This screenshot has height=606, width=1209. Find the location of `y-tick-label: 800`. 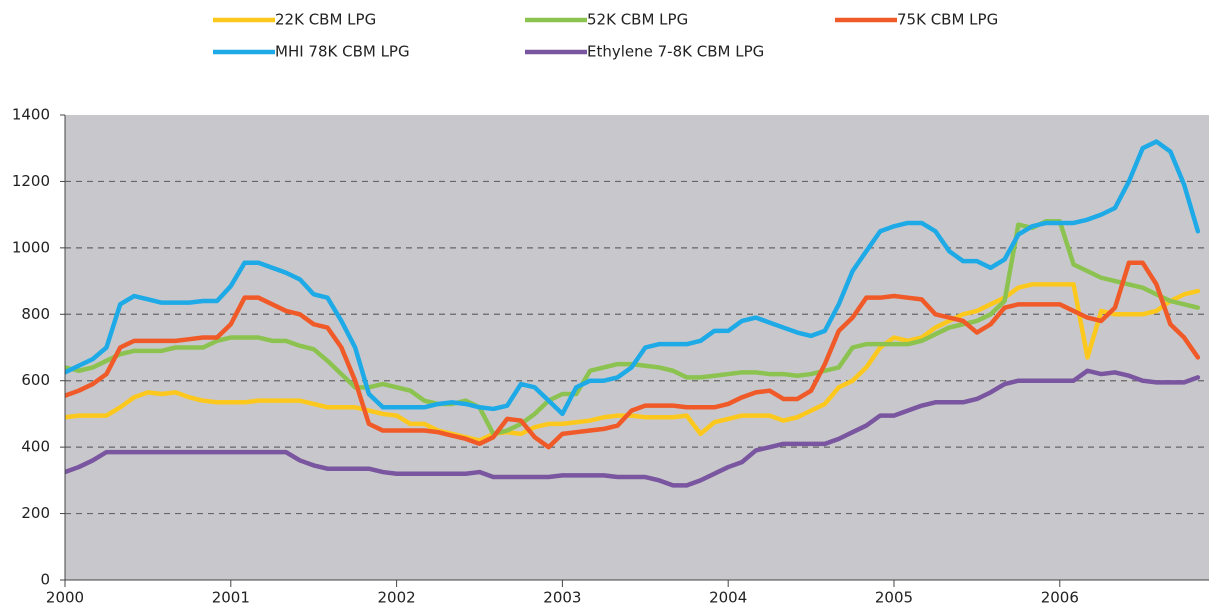

y-tick-label: 800 is located at coordinates (35, 314).